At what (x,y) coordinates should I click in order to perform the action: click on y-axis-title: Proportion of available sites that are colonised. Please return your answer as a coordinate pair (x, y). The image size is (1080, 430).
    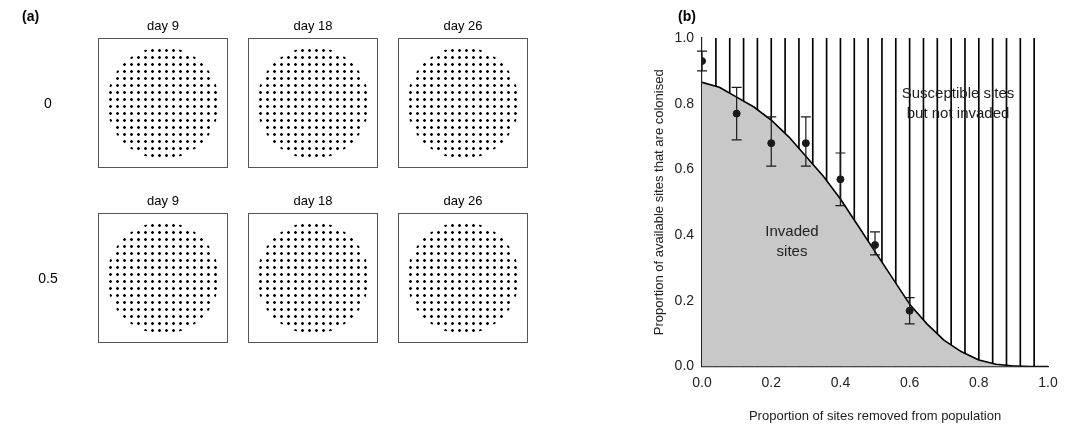
    Looking at the image, I should click on (659, 202).